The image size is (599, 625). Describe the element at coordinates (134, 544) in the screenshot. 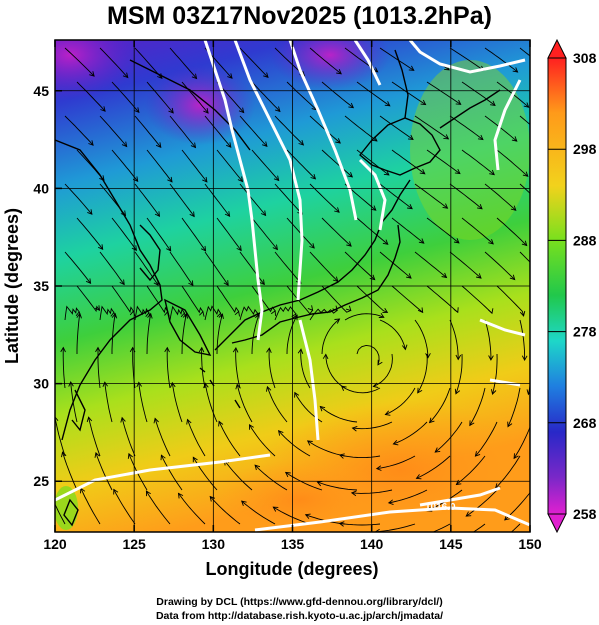

I see `x-tick-label: 125` at that location.